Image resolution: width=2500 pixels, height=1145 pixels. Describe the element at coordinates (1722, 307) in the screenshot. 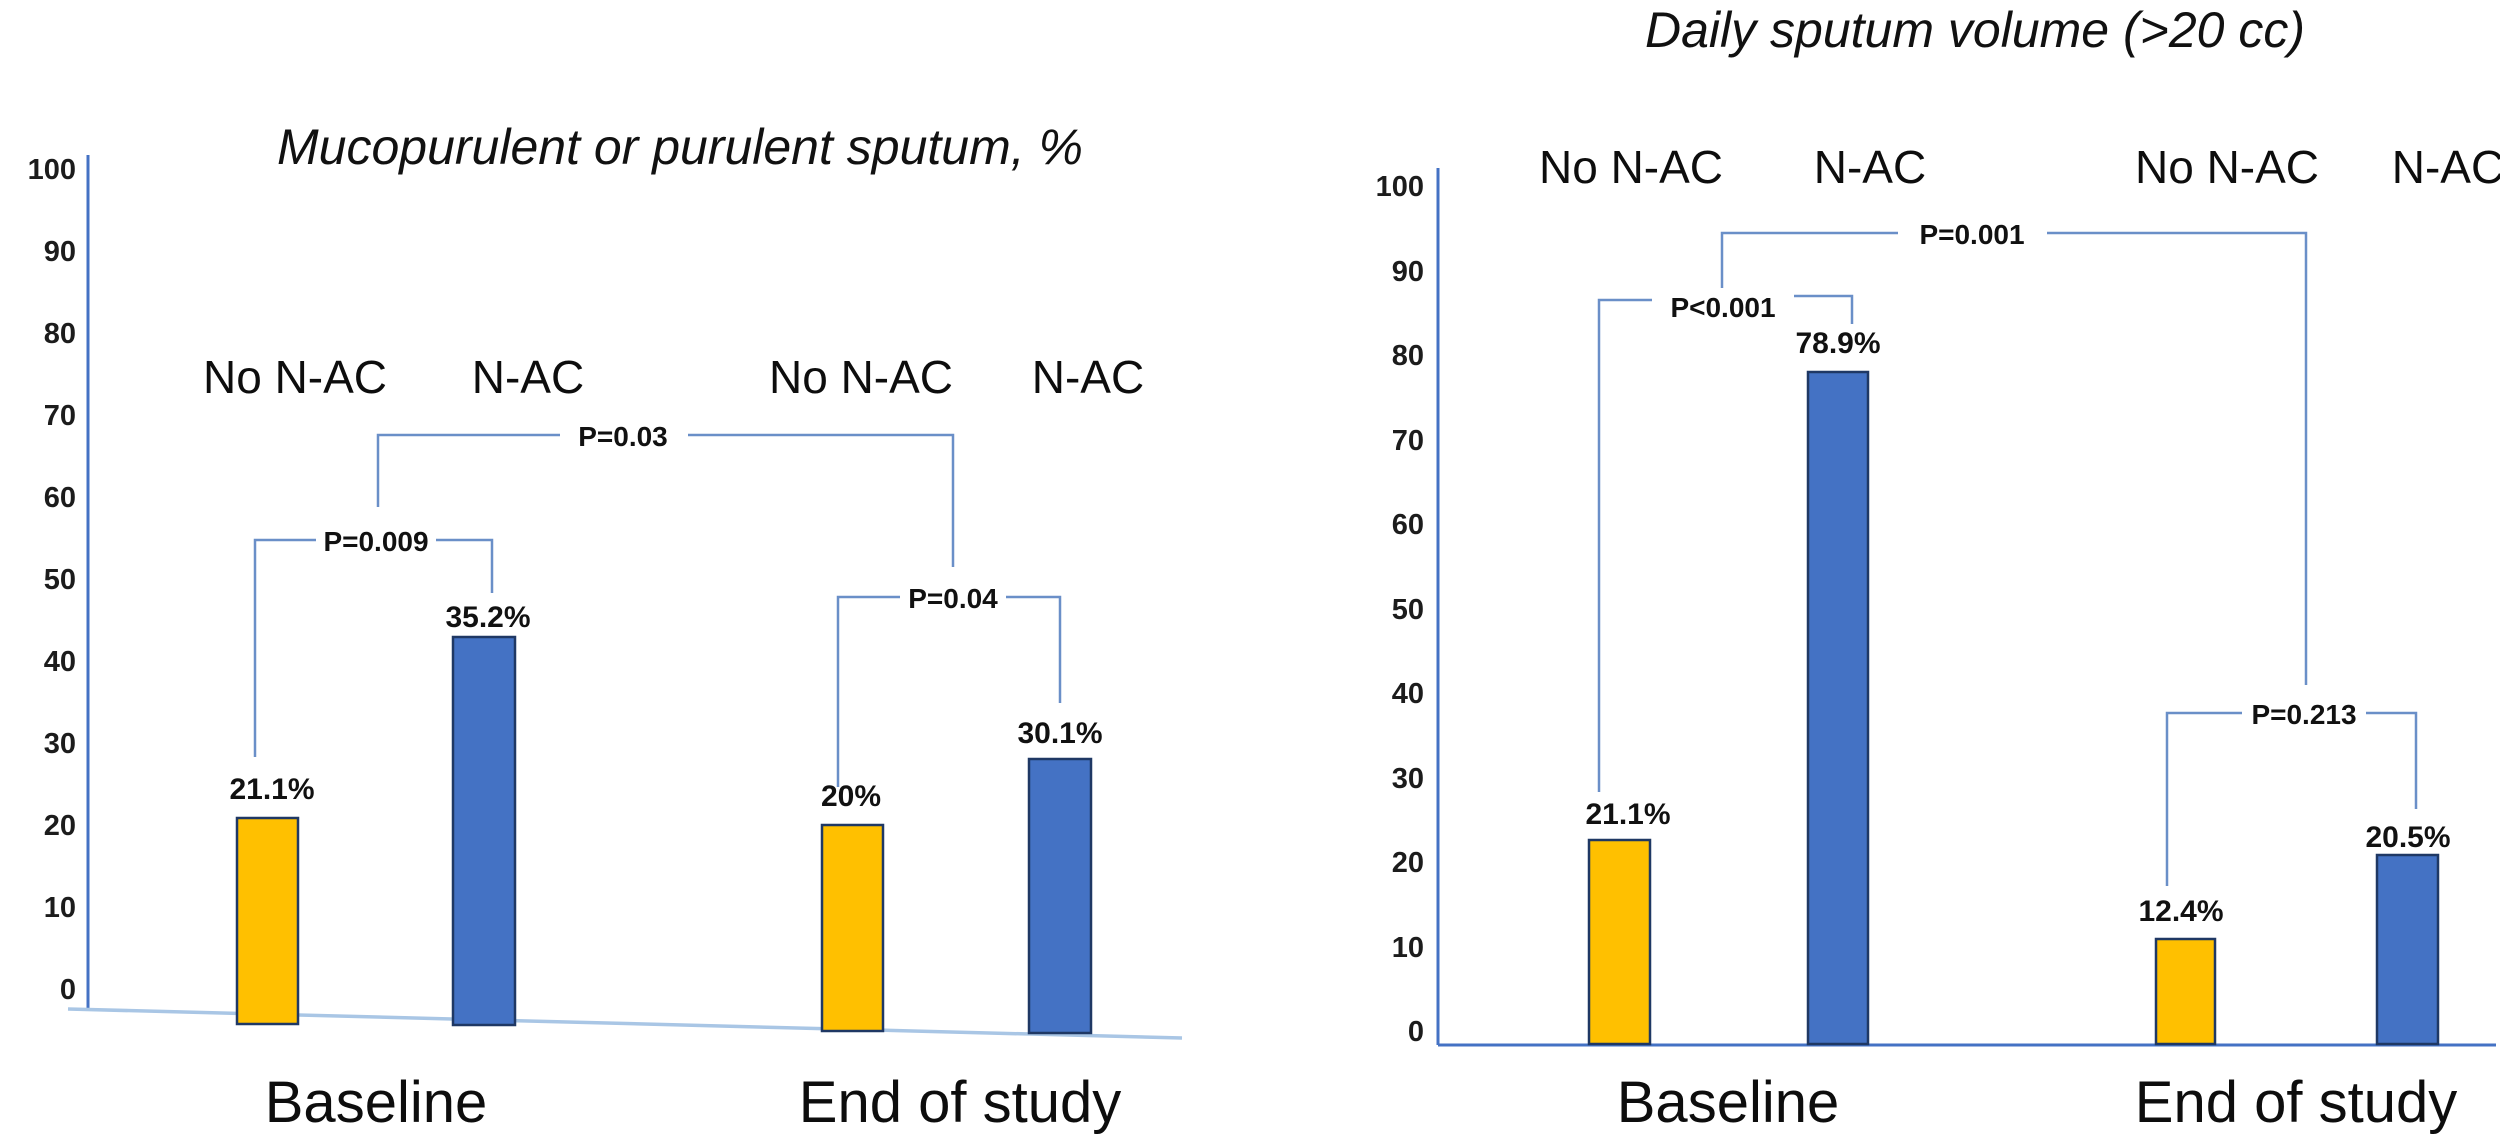

I see `p-value-label: P<0.001` at that location.